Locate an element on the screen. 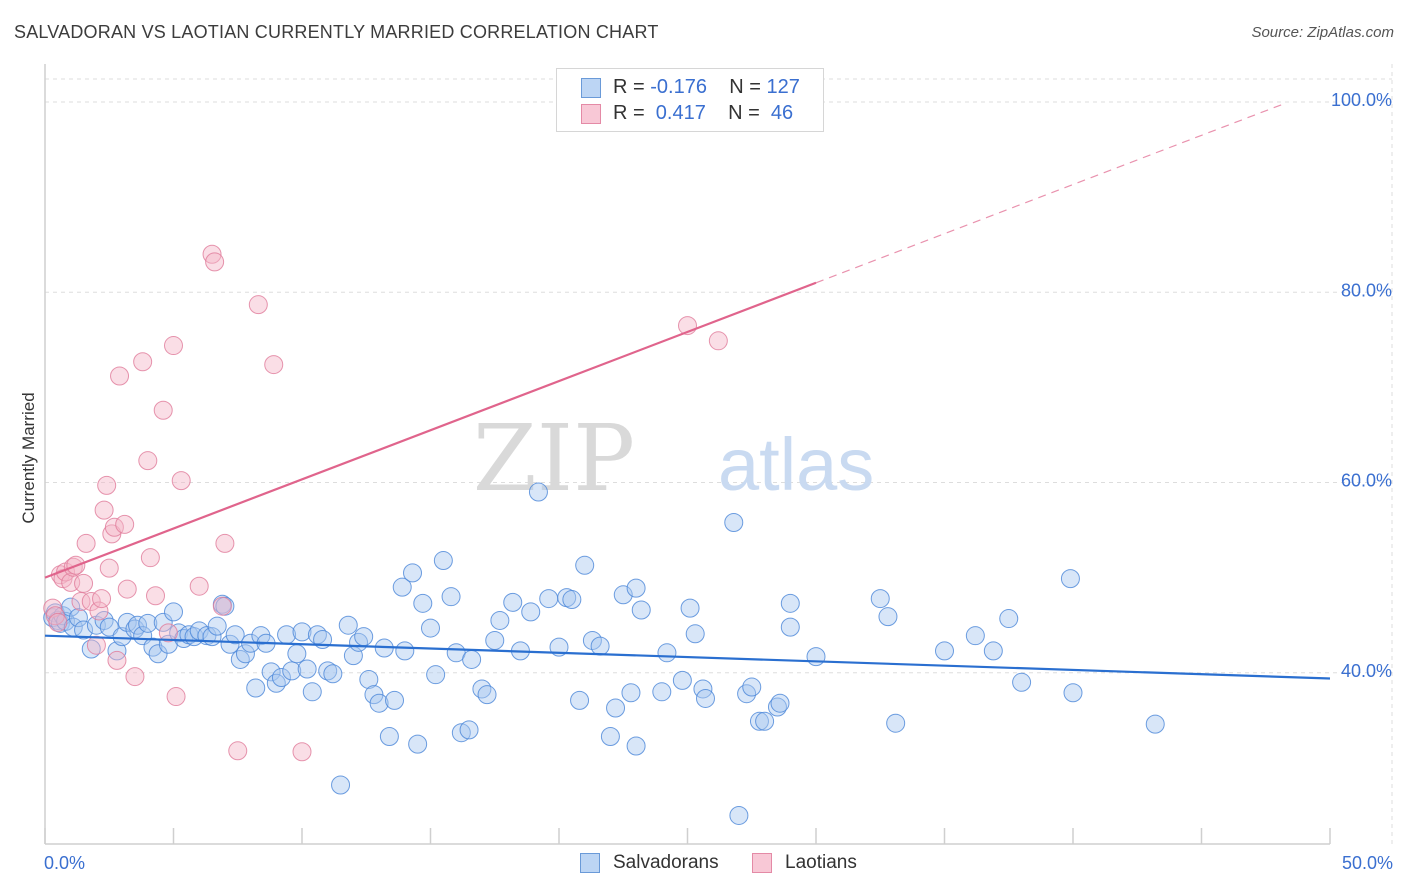 The image size is (1406, 892). legend-label-laotians: Laotians is located at coordinates (821, 862).